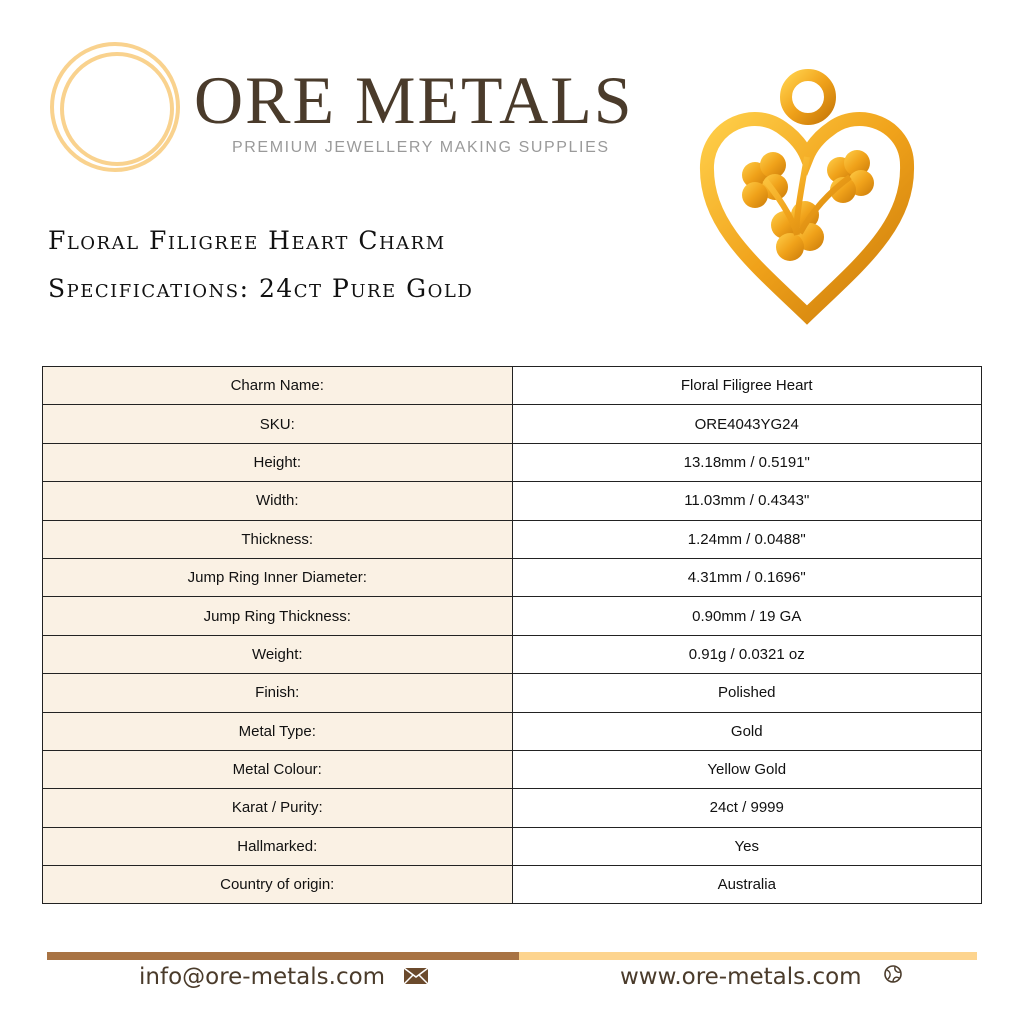  I want to click on spec-row: SKU: ORE4043YG24, so click(512, 424).